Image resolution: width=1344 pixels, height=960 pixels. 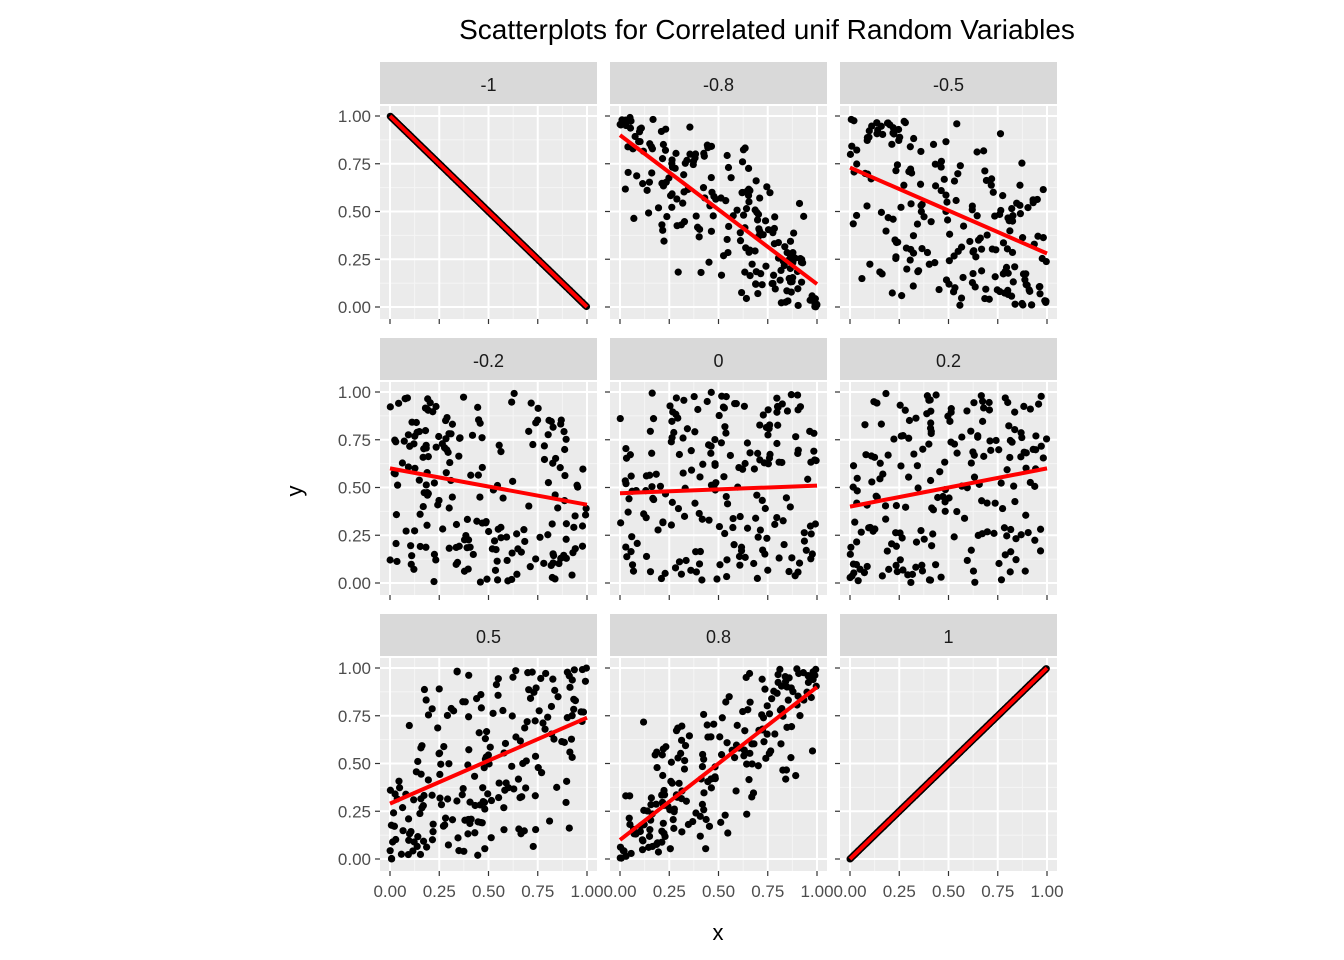 What do you see at coordinates (946, 193) in the screenshot?
I see `facet-panel: -0.5` at bounding box center [946, 193].